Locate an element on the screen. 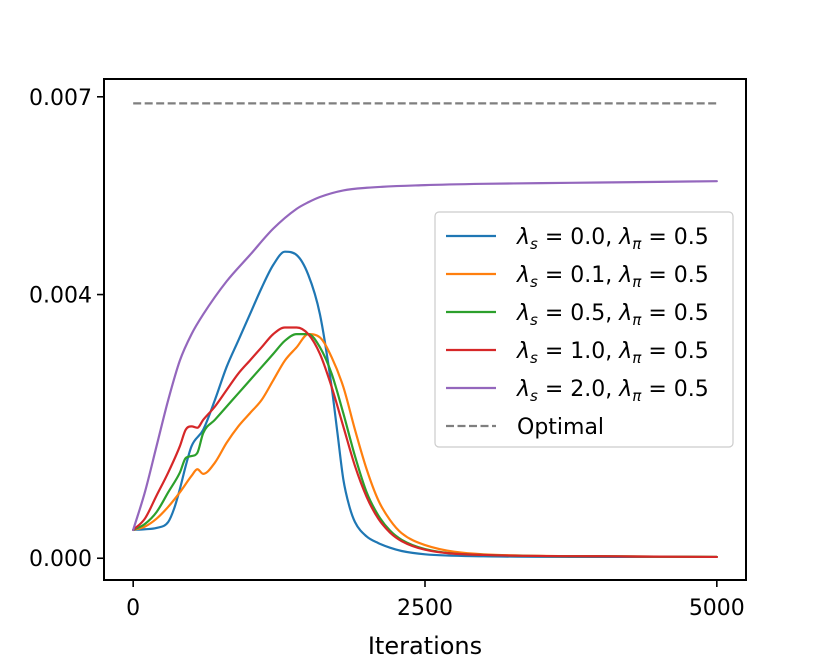  x-axis-ticks: 0 2500 5000 is located at coordinates (435, 600).